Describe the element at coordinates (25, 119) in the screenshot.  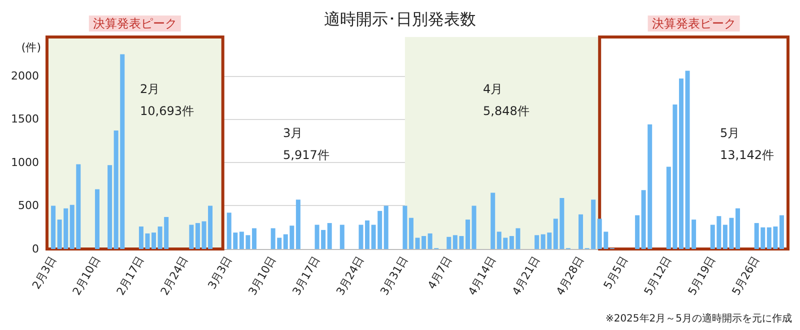
I see `y-tick-label: 1500` at that location.